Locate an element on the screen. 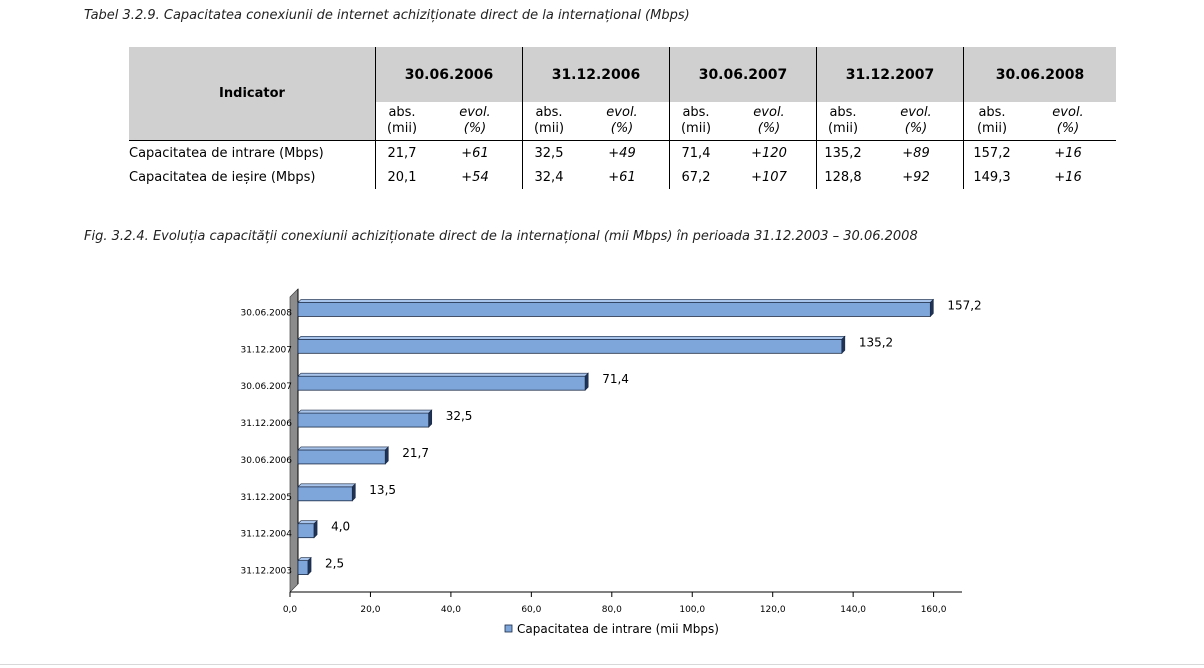  category-label: 31.12.2006 is located at coordinates (266, 424).